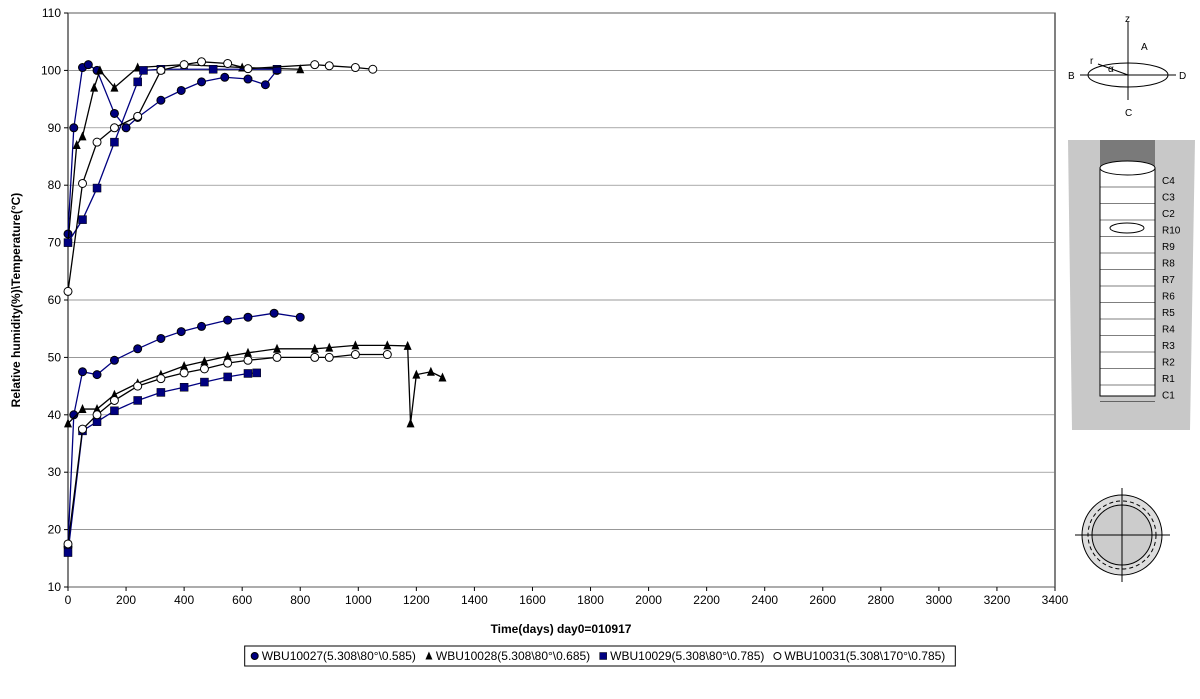  What do you see at coordinates (880, 600) in the screenshot?
I see `x-tick-label: 2800` at bounding box center [880, 600].